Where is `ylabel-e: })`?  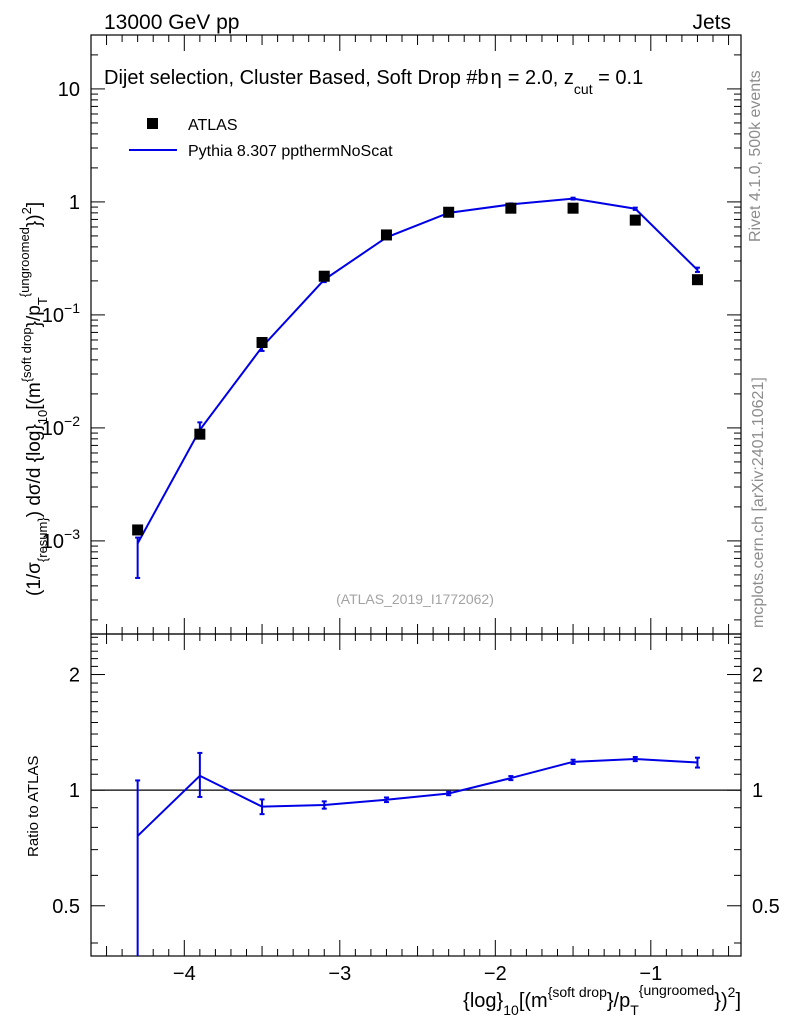 ylabel-e: }) is located at coordinates (34, 220).